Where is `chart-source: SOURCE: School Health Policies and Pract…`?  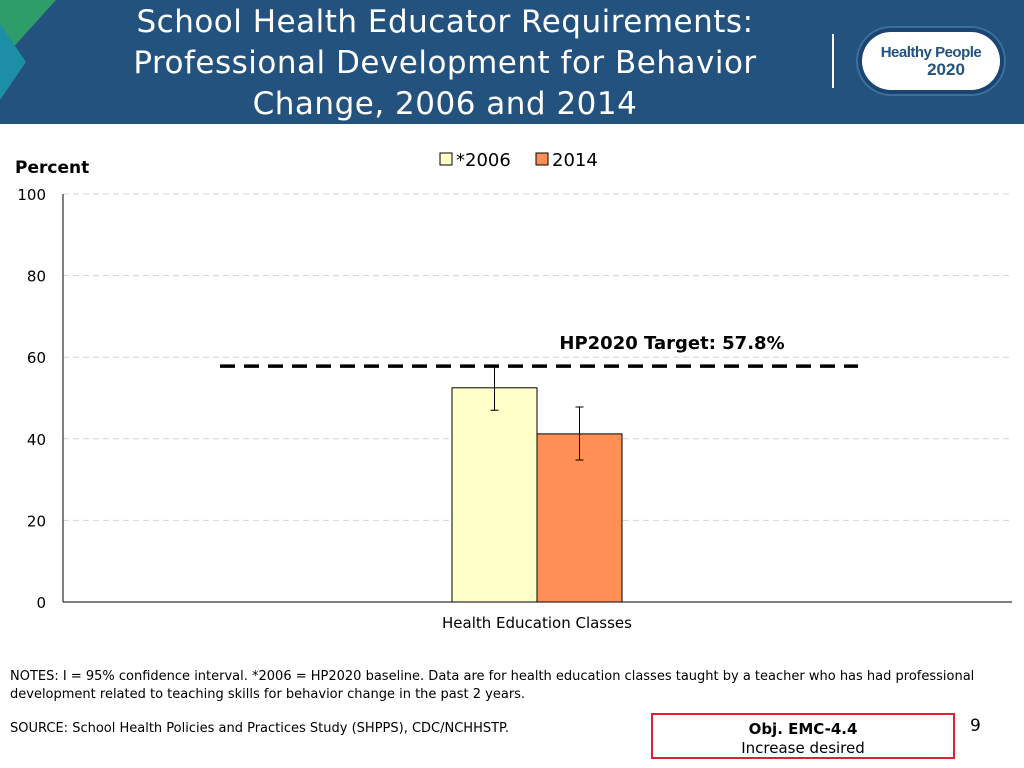 chart-source: SOURCE: School Health Policies and Pract… is located at coordinates (260, 728).